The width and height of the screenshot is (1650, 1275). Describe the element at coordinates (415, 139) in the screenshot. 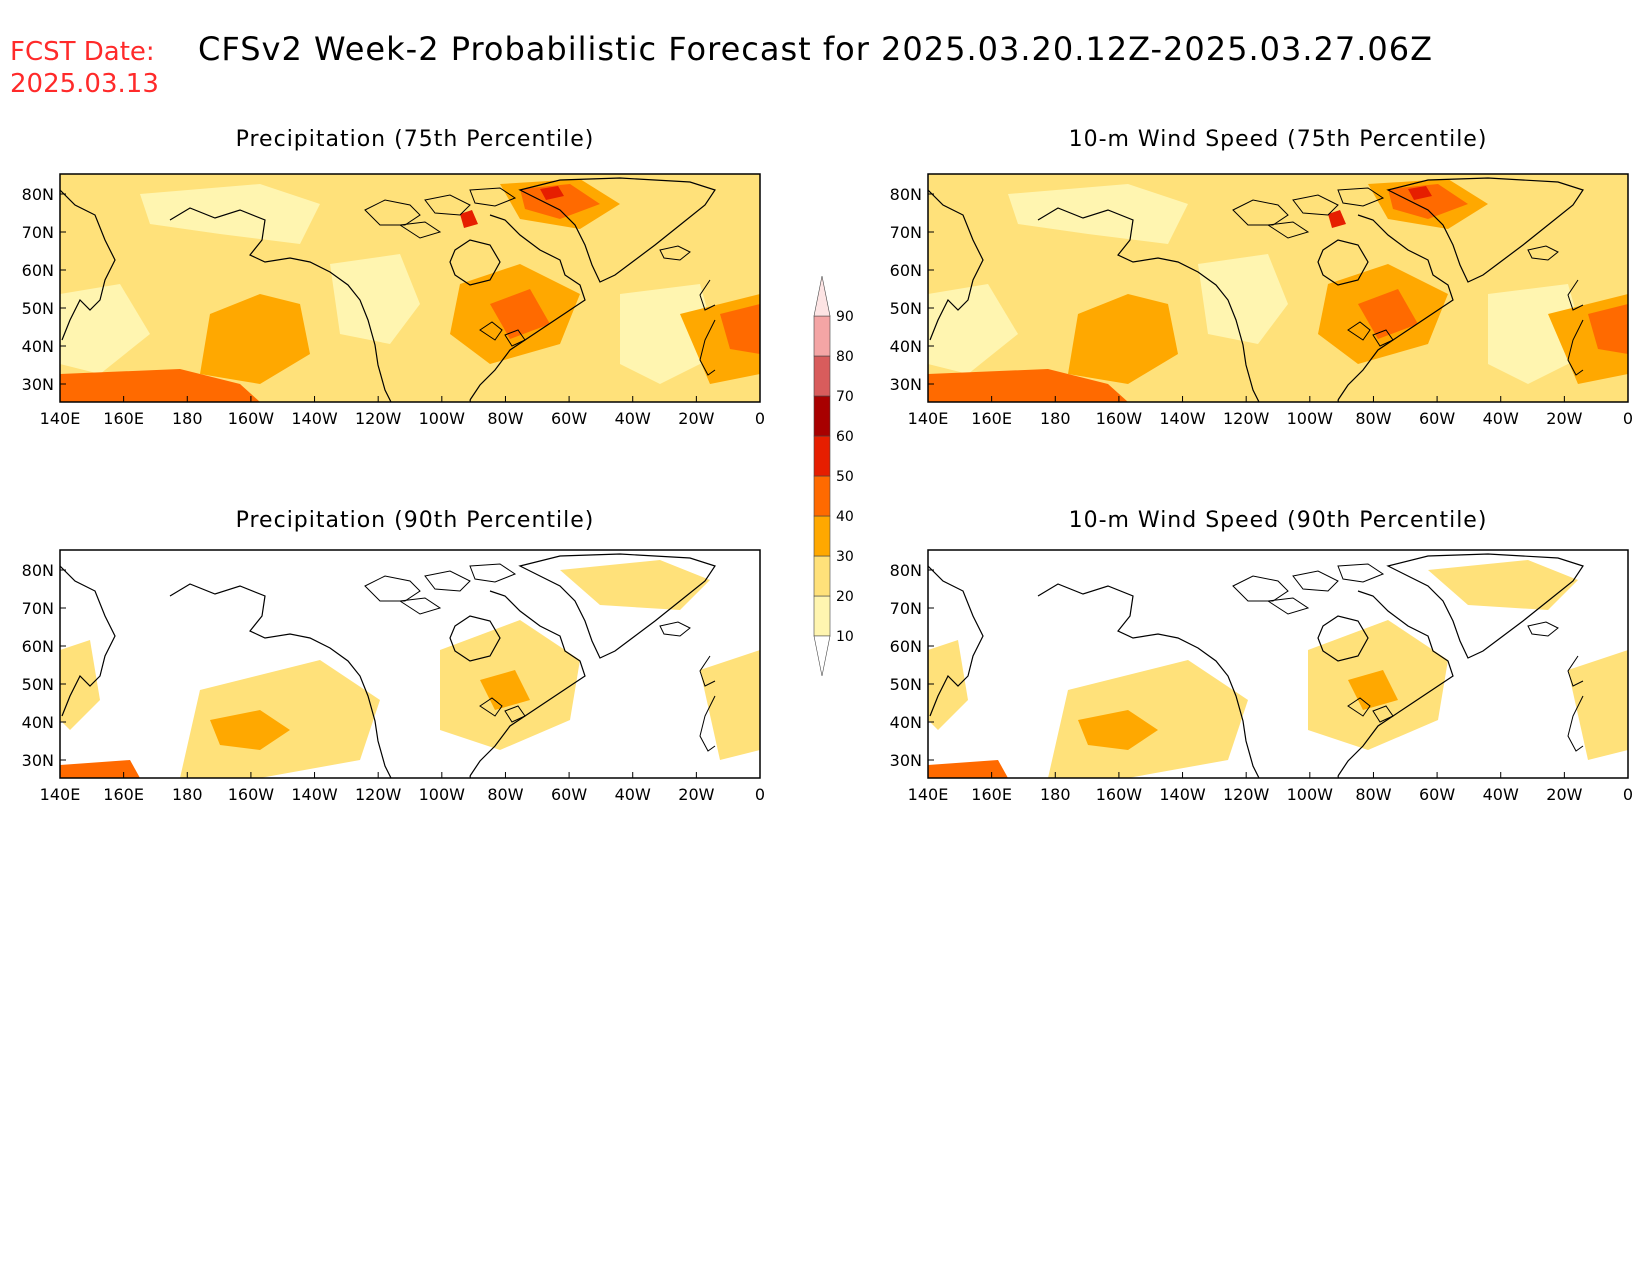

I see `panel-title-precip-75: Precipitation (75th Percentile)` at that location.